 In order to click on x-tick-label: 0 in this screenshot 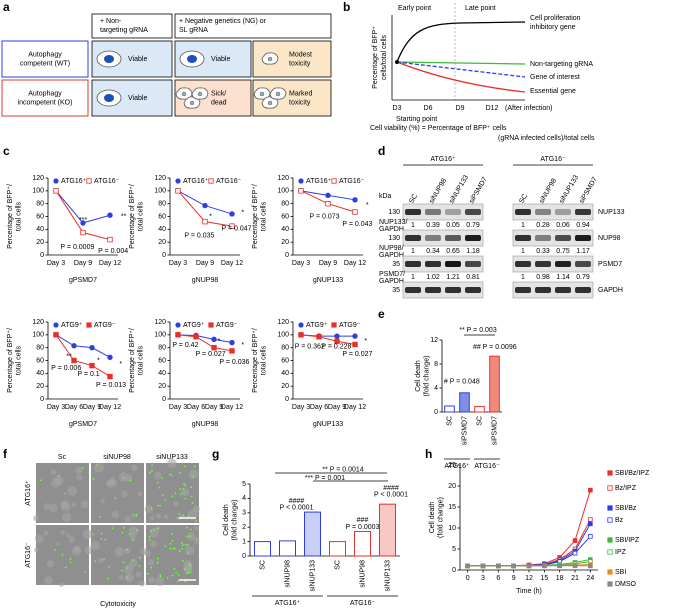, I will do `click(468, 578)`.